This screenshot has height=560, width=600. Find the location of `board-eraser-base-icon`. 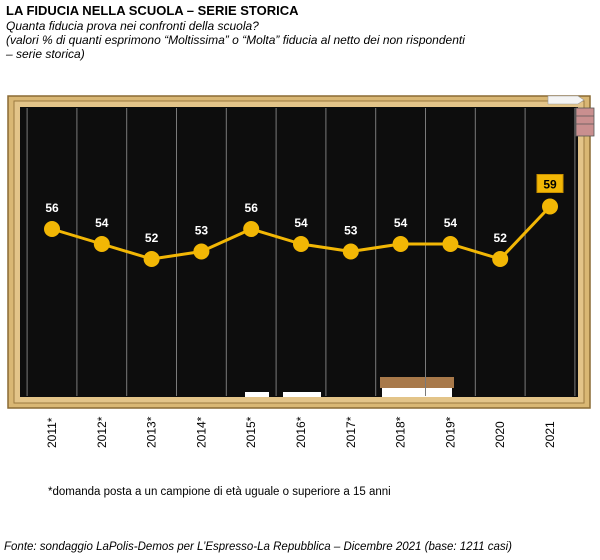

board-eraser-base-icon is located at coordinates (417, 392).